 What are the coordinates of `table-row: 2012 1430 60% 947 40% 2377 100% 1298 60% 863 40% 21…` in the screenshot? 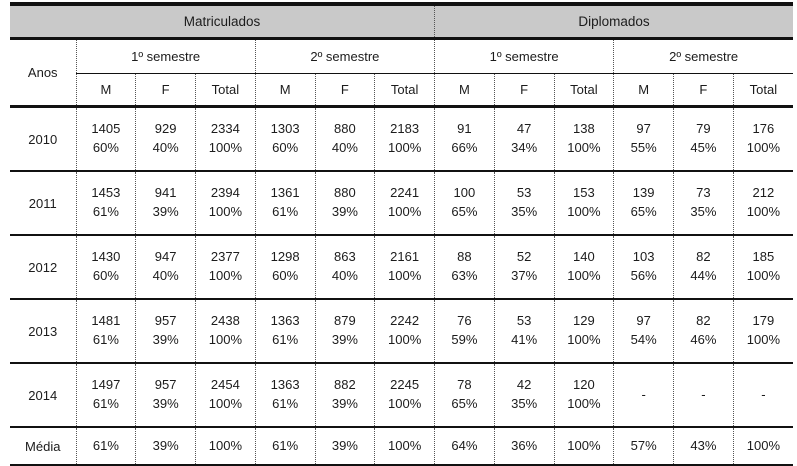 It's located at (401, 267).